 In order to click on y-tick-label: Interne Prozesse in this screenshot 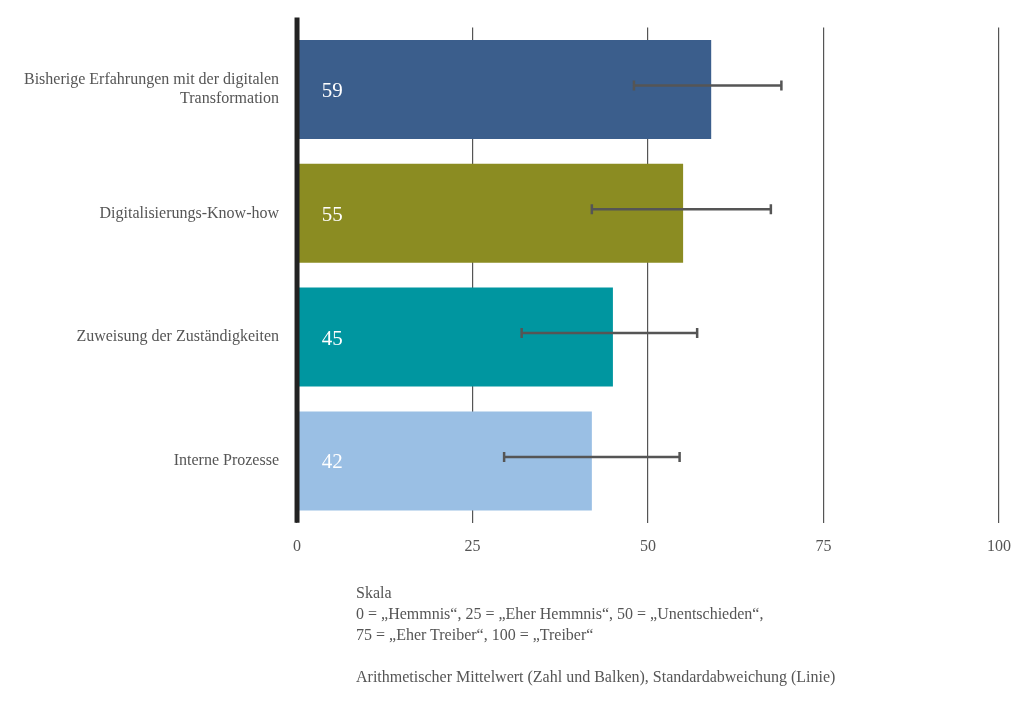, I will do `click(226, 460)`.